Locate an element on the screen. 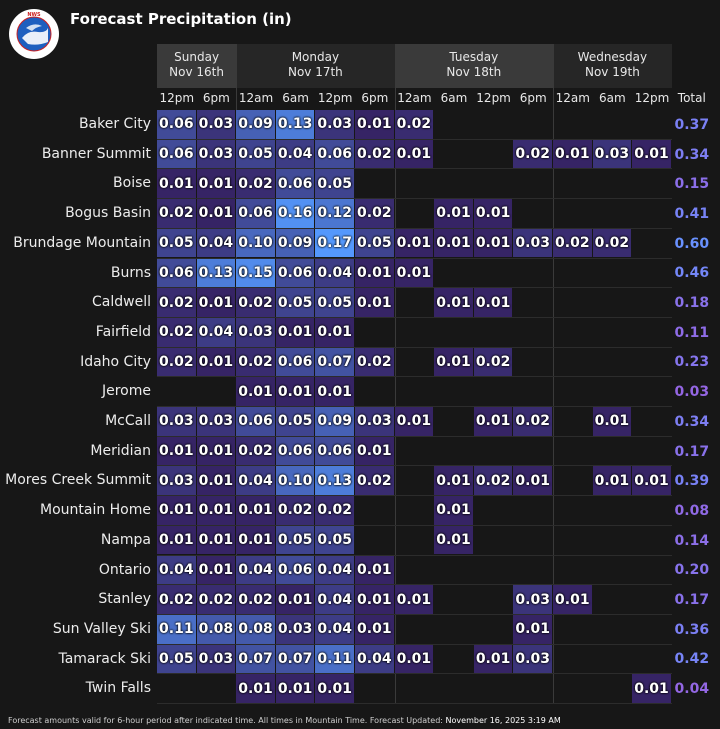  row-total: 0.18 is located at coordinates (692, 303).